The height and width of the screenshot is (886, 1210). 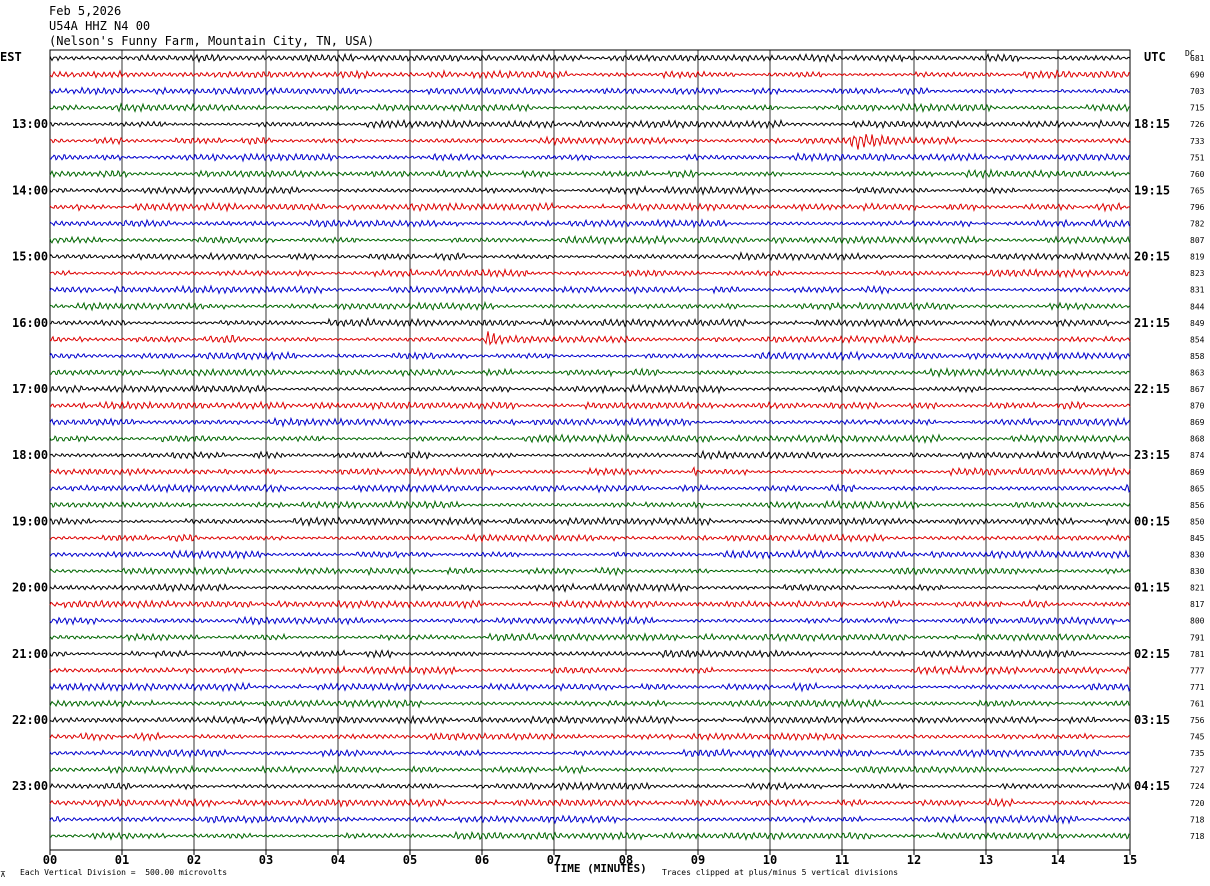 What do you see at coordinates (1197, 588) in the screenshot?
I see `dc-offset-label: 821` at bounding box center [1197, 588].